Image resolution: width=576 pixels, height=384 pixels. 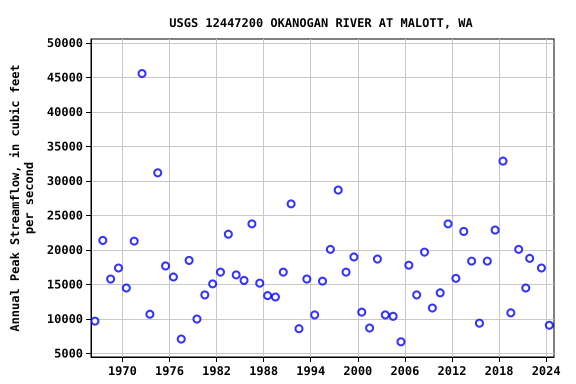 I want to click on y-tick-label: 45000, so click(x=65, y=77).